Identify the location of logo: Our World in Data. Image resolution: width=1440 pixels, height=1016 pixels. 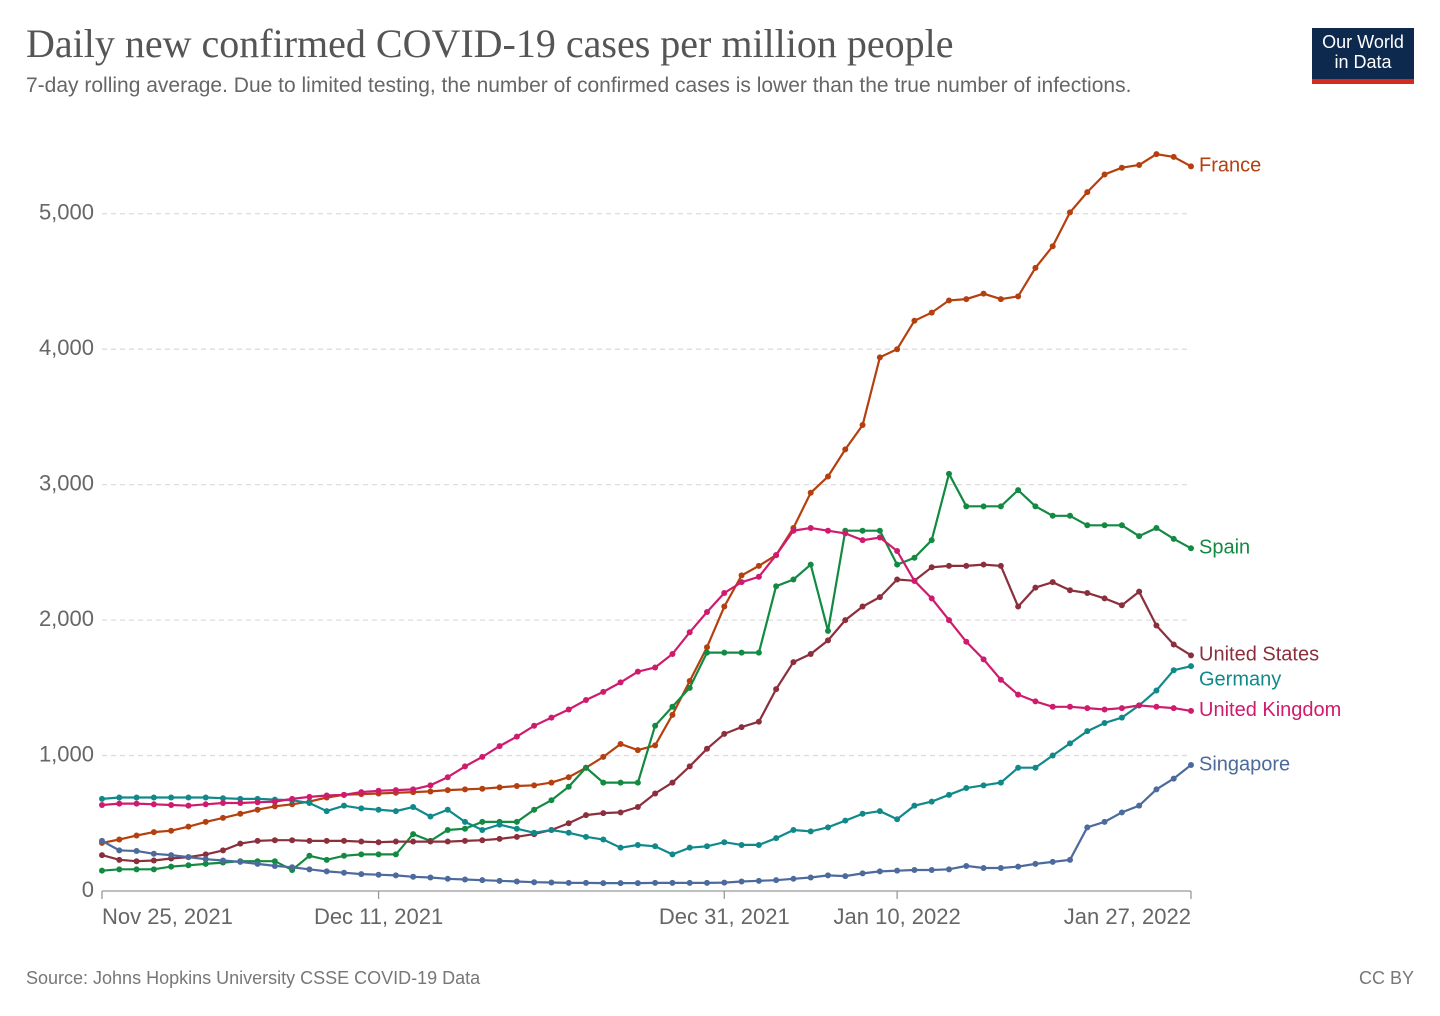
(1363, 56).